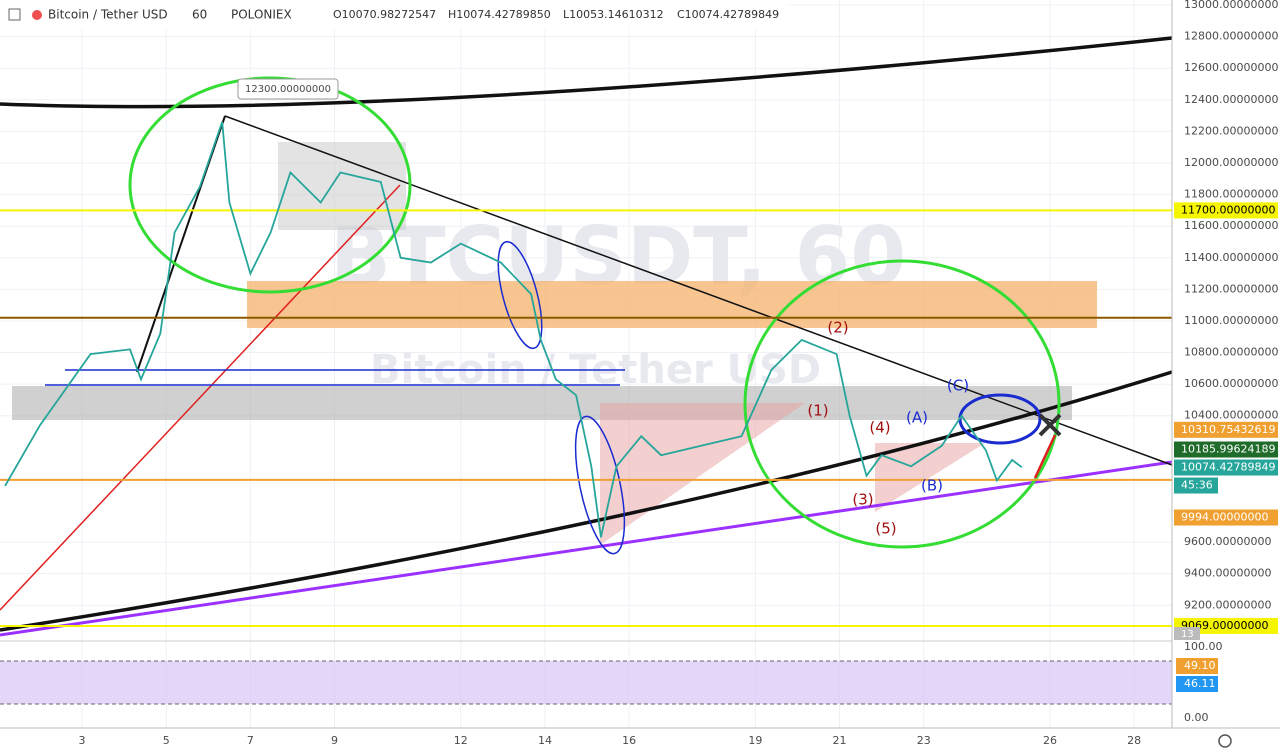  I want to click on triangle, so click(930, 477).